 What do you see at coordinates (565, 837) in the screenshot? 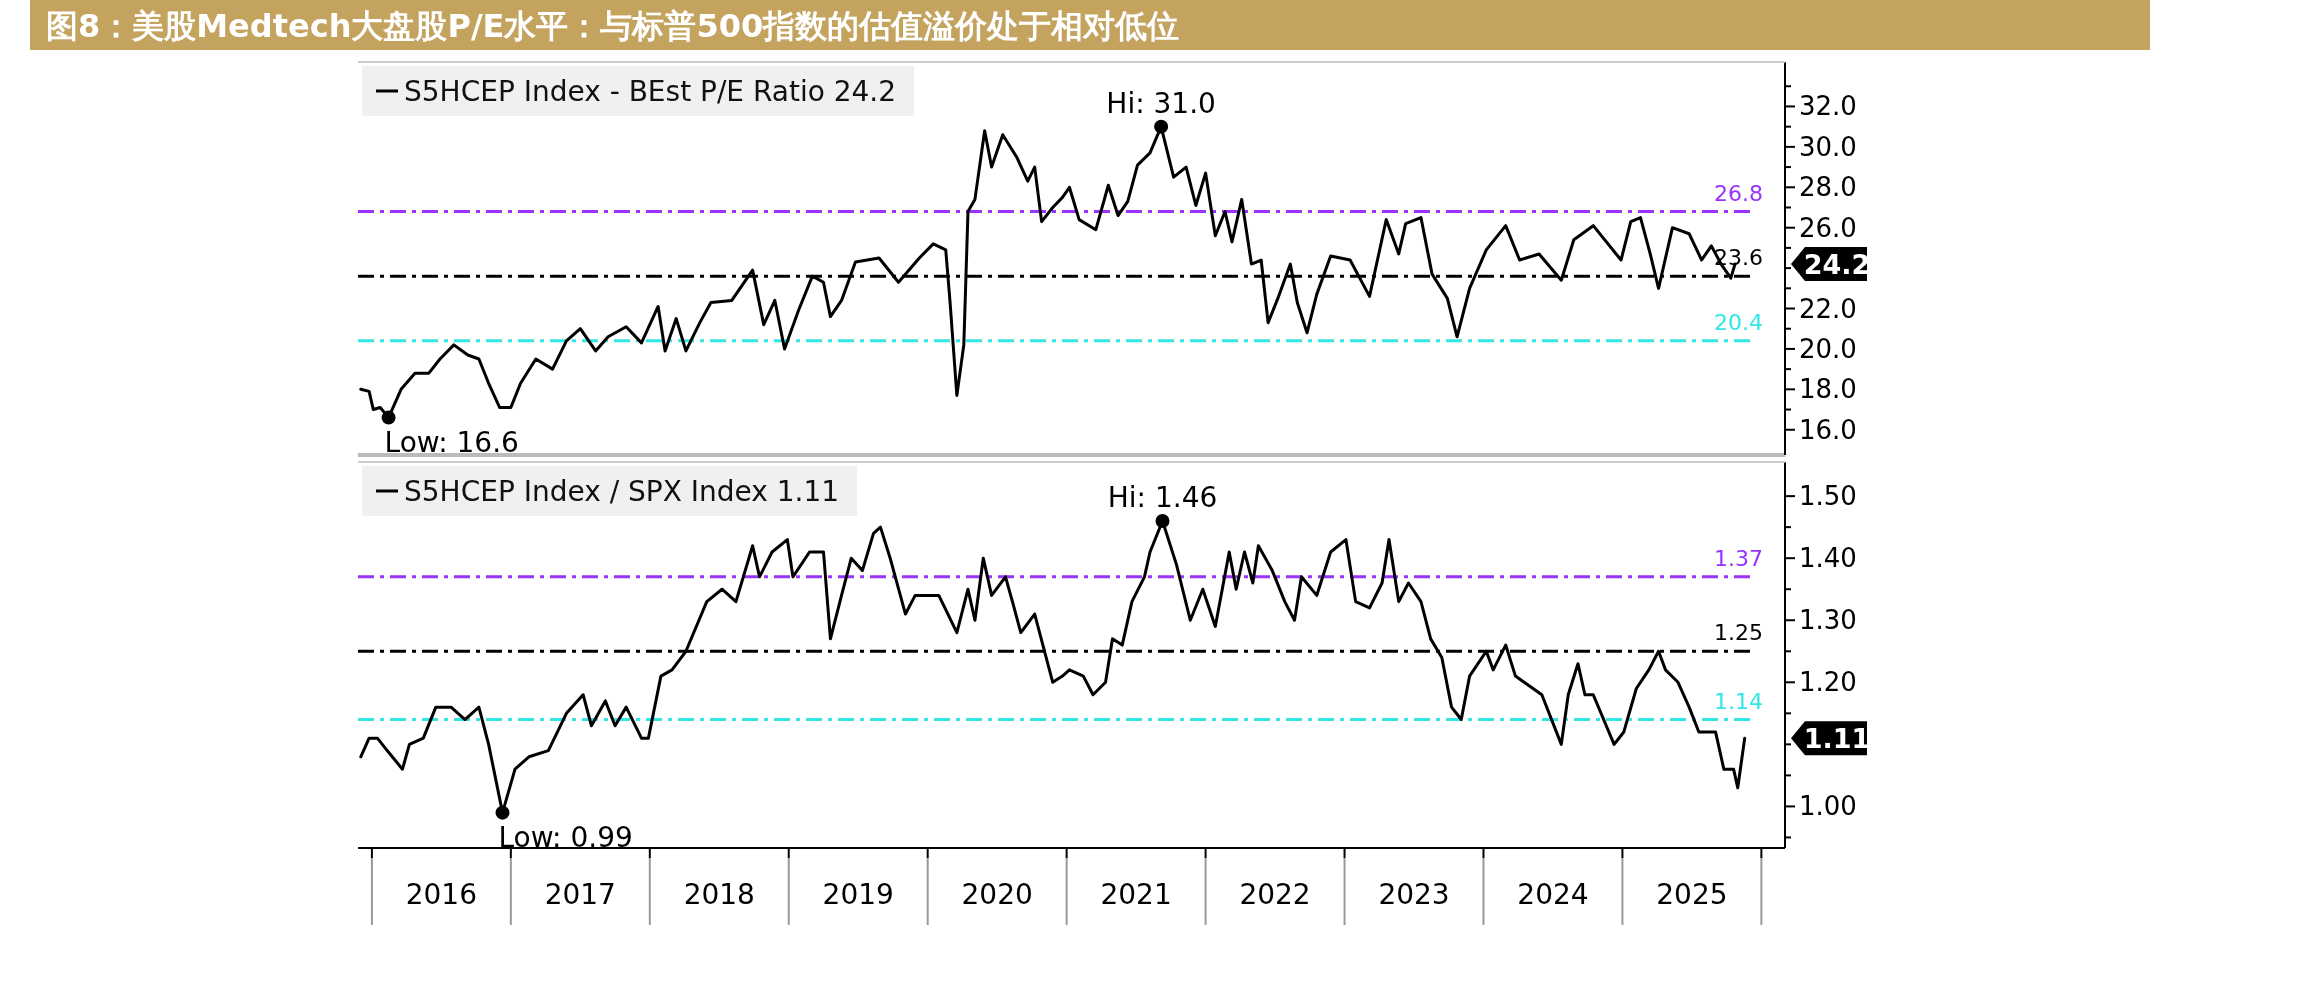
I see `annotation: Low: 0.99` at bounding box center [565, 837].